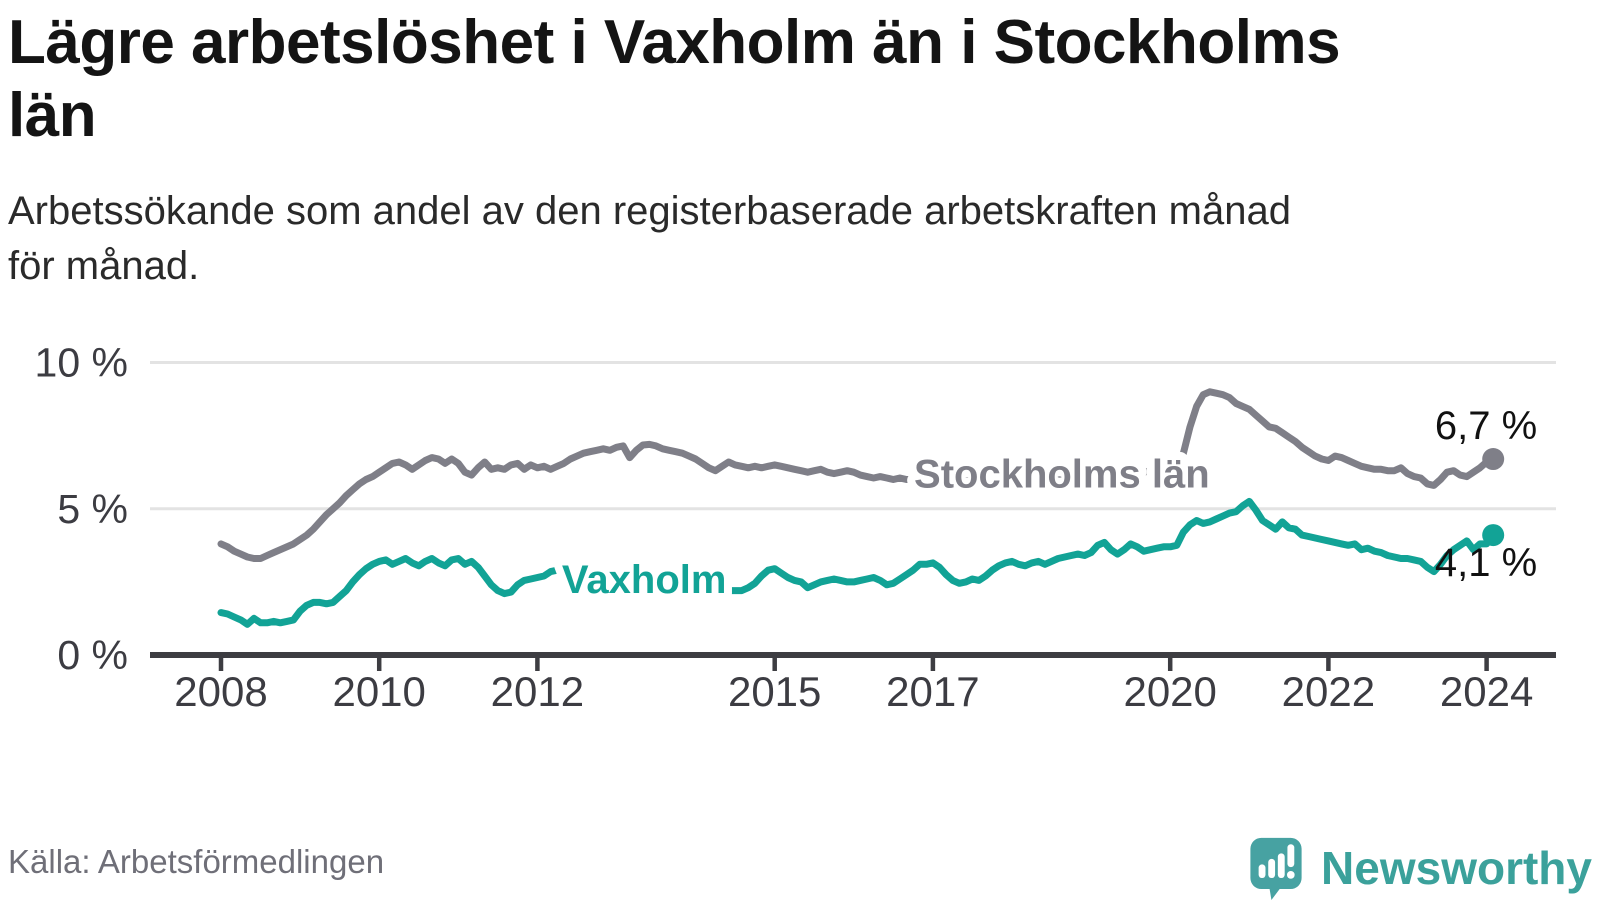 The image size is (1600, 900). Describe the element at coordinates (1486, 563) in the screenshot. I see `series-end-value-label: 4,1 %` at that location.